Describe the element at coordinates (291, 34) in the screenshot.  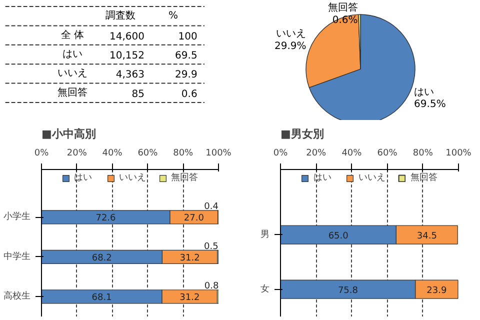
I see `slice-label: いいえ` at that location.